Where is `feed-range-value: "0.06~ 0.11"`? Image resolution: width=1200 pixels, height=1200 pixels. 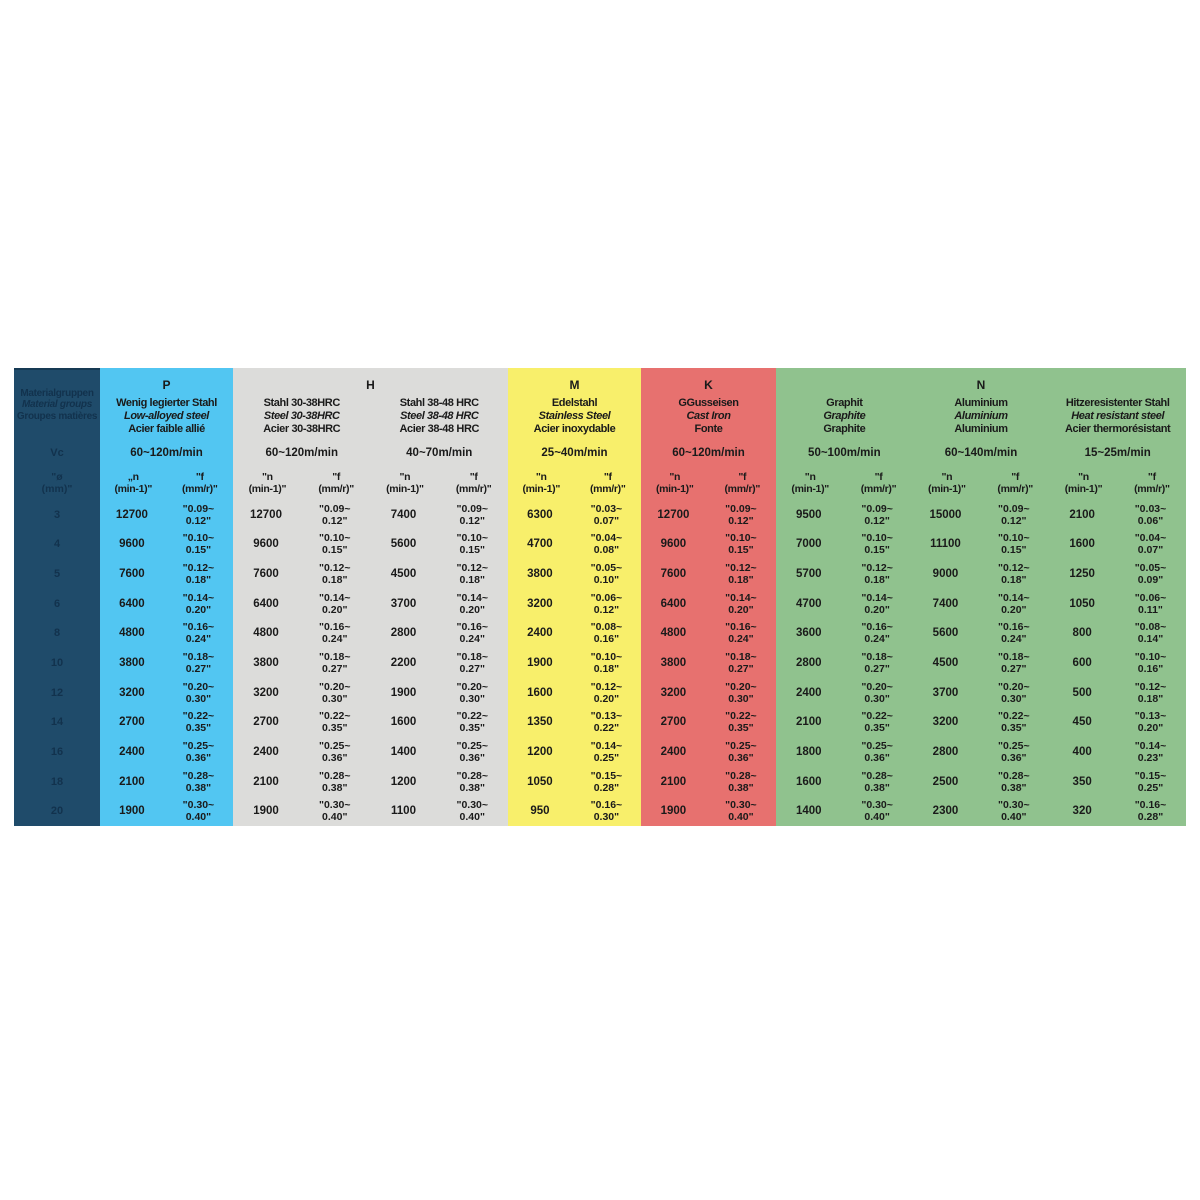
feed-range-value: "0.06~ 0.11" is located at coordinates (1150, 604).